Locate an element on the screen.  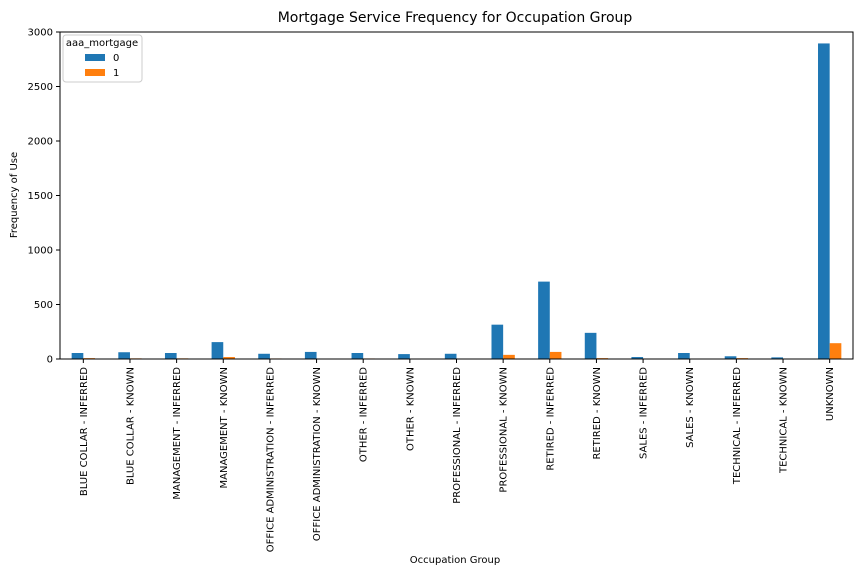
x-tick-label: OTHER - INFERRED is located at coordinates (364, 414).